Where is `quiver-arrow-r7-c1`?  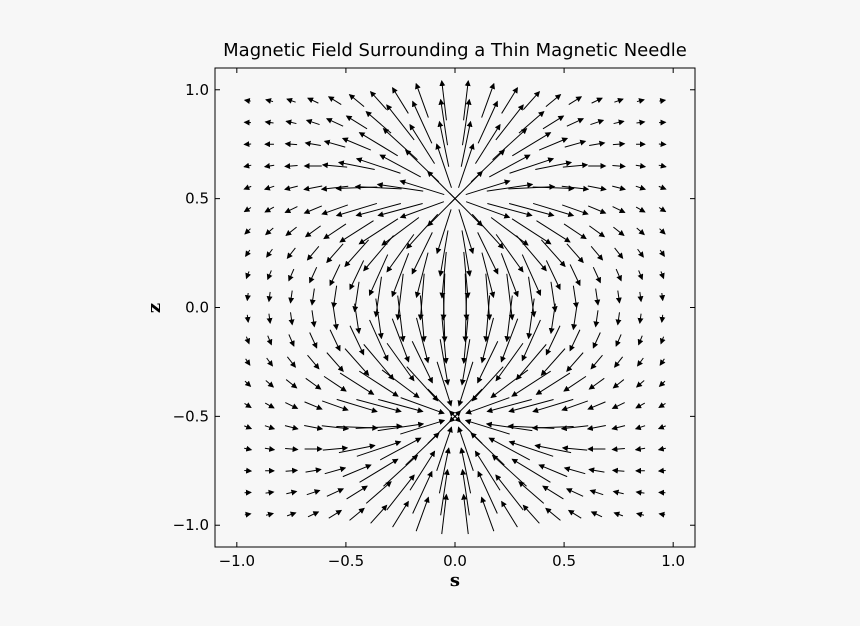 quiver-arrow-r7-c1 is located at coordinates (269, 253).